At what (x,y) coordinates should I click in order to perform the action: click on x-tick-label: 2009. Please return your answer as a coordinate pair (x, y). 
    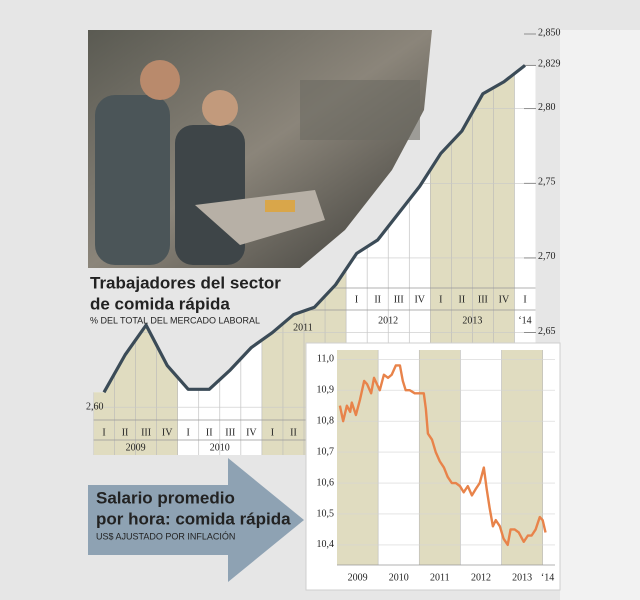
    Looking at the image, I should click on (358, 577).